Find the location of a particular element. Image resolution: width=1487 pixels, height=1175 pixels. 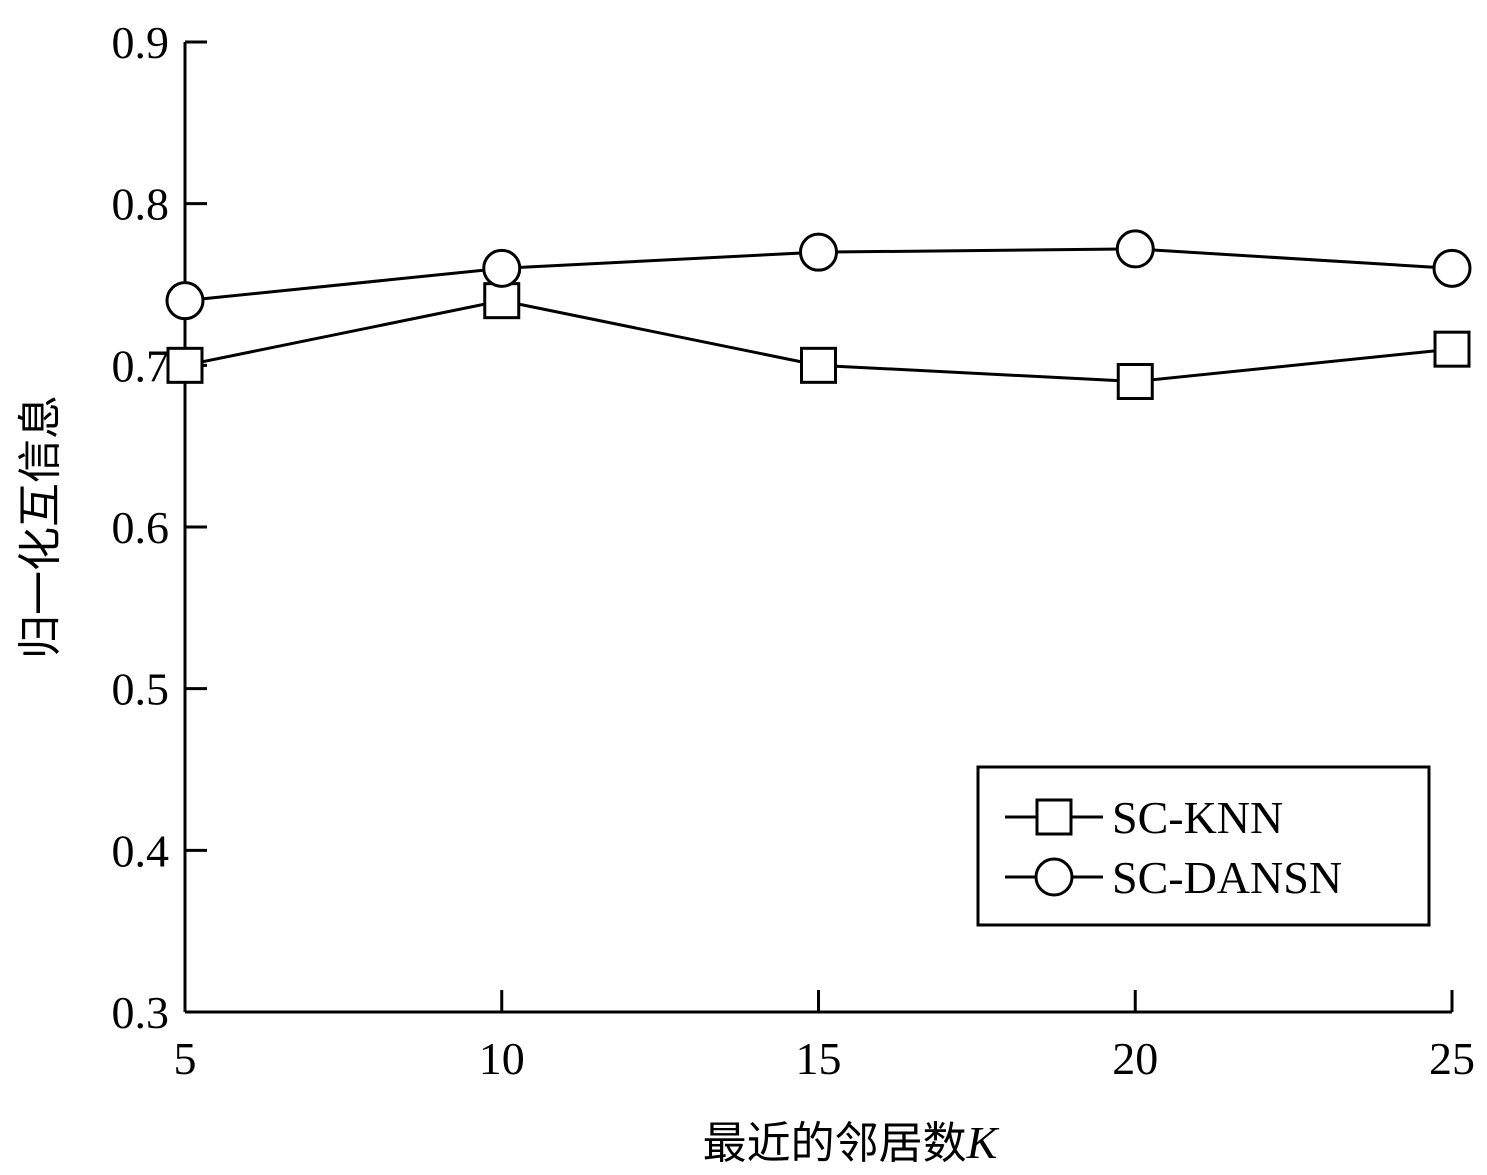

y-tick-label: 0.7 is located at coordinates (141, 365).